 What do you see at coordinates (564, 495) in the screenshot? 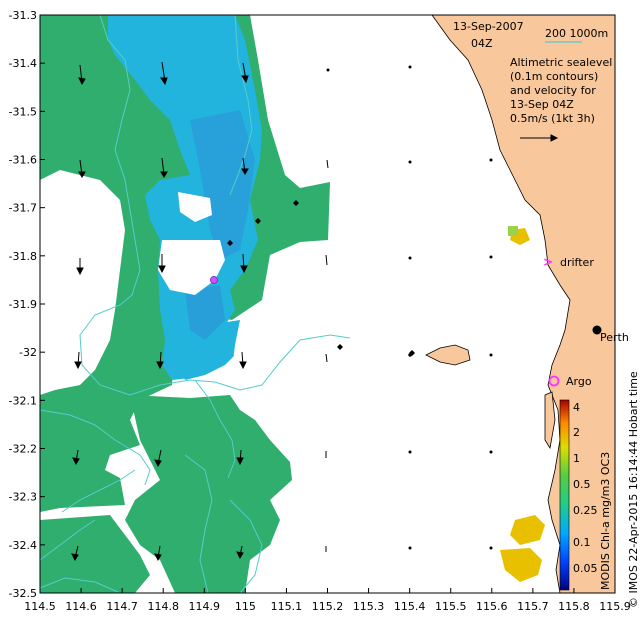
I see `colorbar` at bounding box center [564, 495].